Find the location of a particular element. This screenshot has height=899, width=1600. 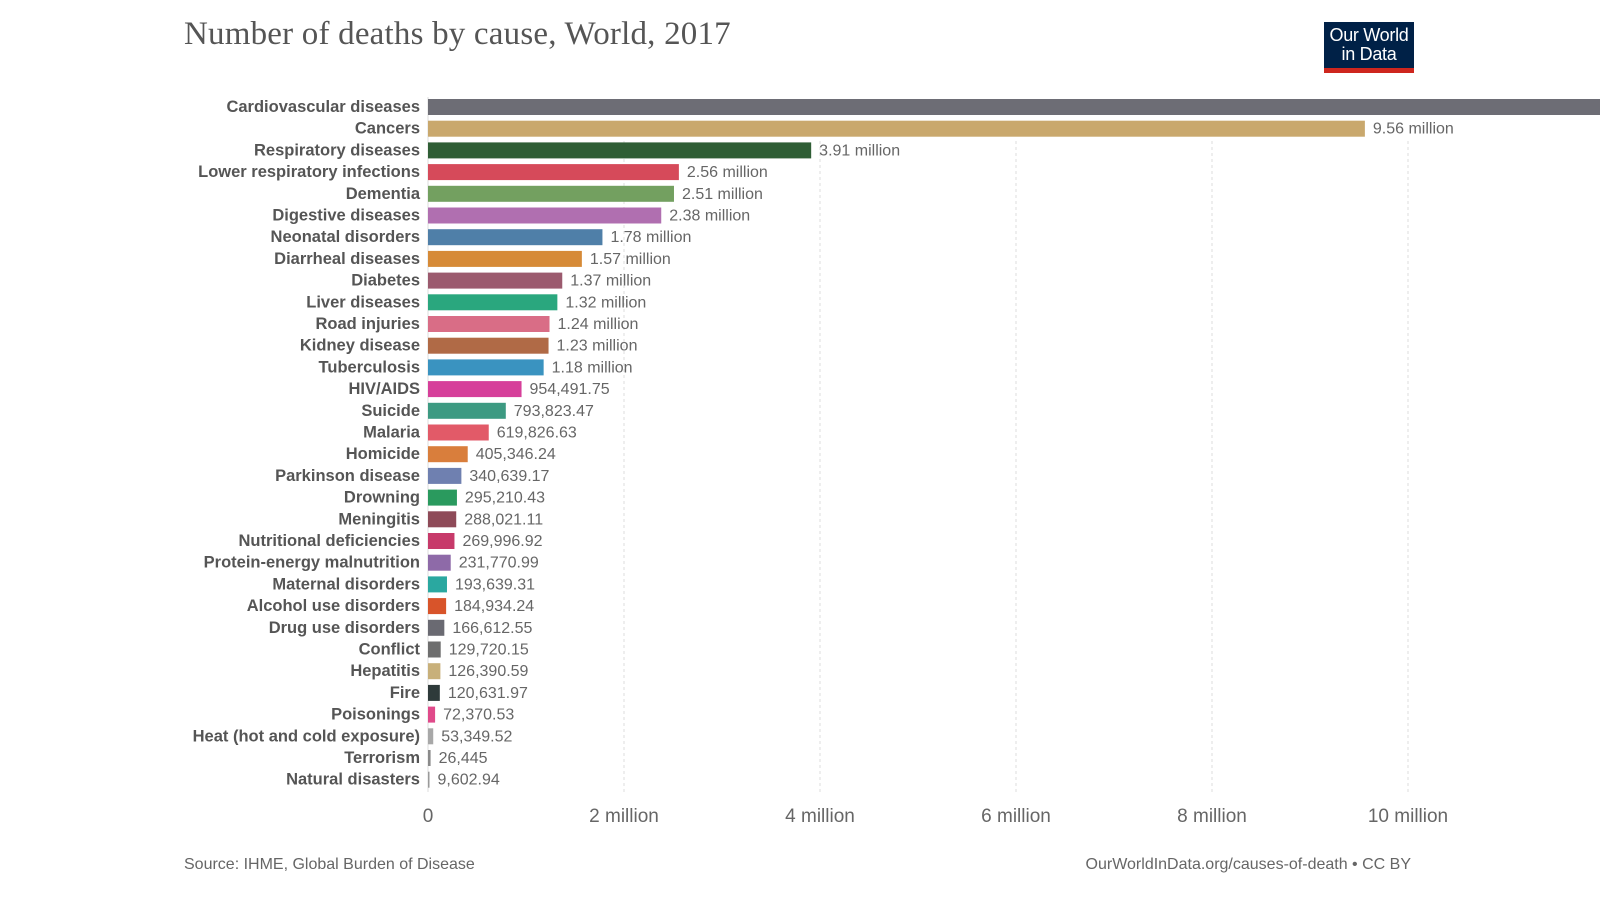

bar-row: Lower respiratory infections 2.56 million is located at coordinates (483, 172).